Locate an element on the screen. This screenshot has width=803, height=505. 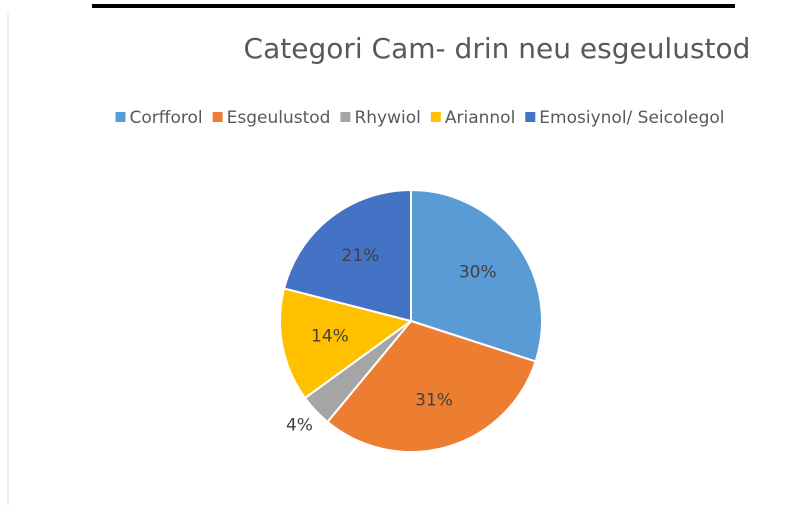
chart-title: Categori Cam- drin neu esgeulustod is located at coordinates (497, 48).